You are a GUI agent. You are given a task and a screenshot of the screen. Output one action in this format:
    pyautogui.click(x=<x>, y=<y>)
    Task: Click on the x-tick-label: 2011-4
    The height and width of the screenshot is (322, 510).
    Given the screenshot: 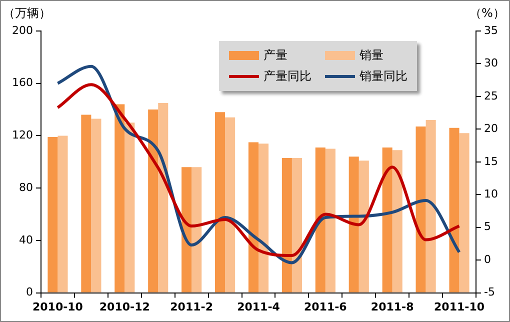 What is the action you would take?
    pyautogui.click(x=258, y=307)
    